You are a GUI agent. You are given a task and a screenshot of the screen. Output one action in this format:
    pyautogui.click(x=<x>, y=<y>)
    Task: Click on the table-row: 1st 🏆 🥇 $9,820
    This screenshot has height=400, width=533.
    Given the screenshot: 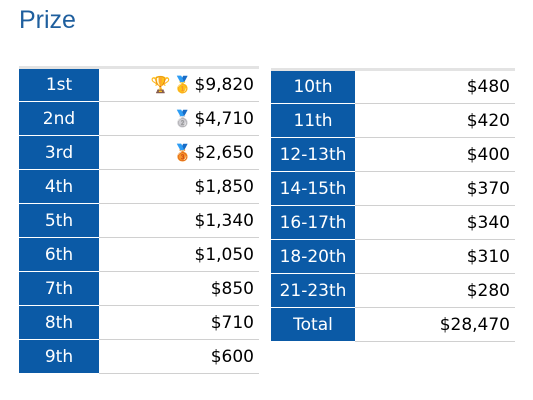 What is the action you would take?
    pyautogui.click(x=139, y=84)
    